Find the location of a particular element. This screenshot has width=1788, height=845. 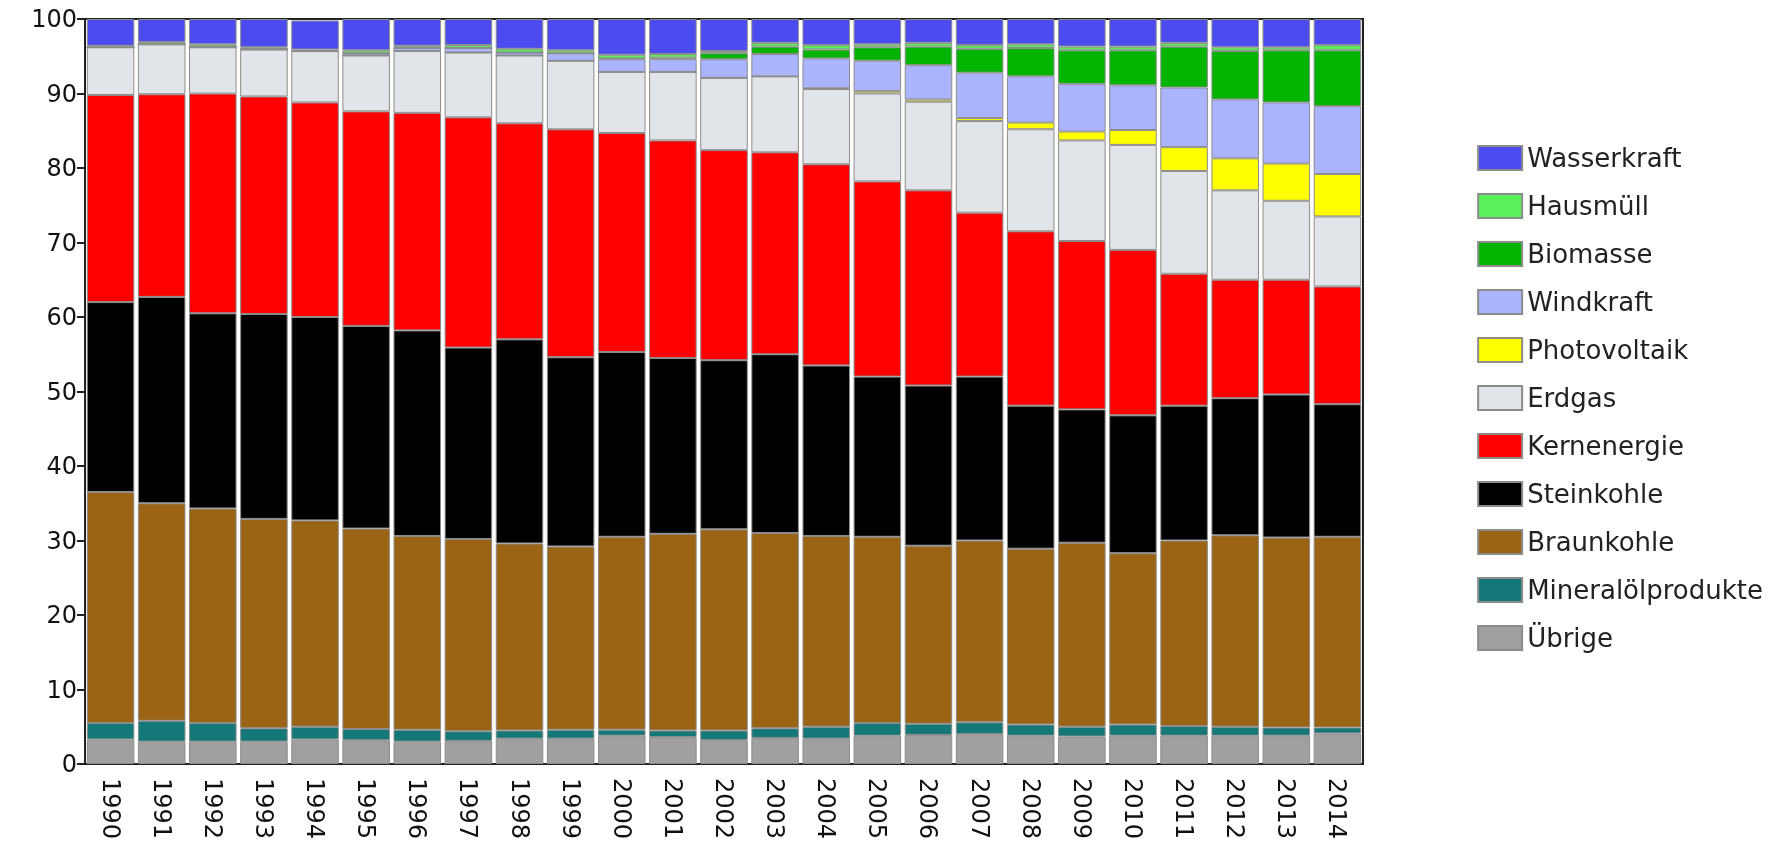

x-tick-label: 2008 is located at coordinates (1030, 809).